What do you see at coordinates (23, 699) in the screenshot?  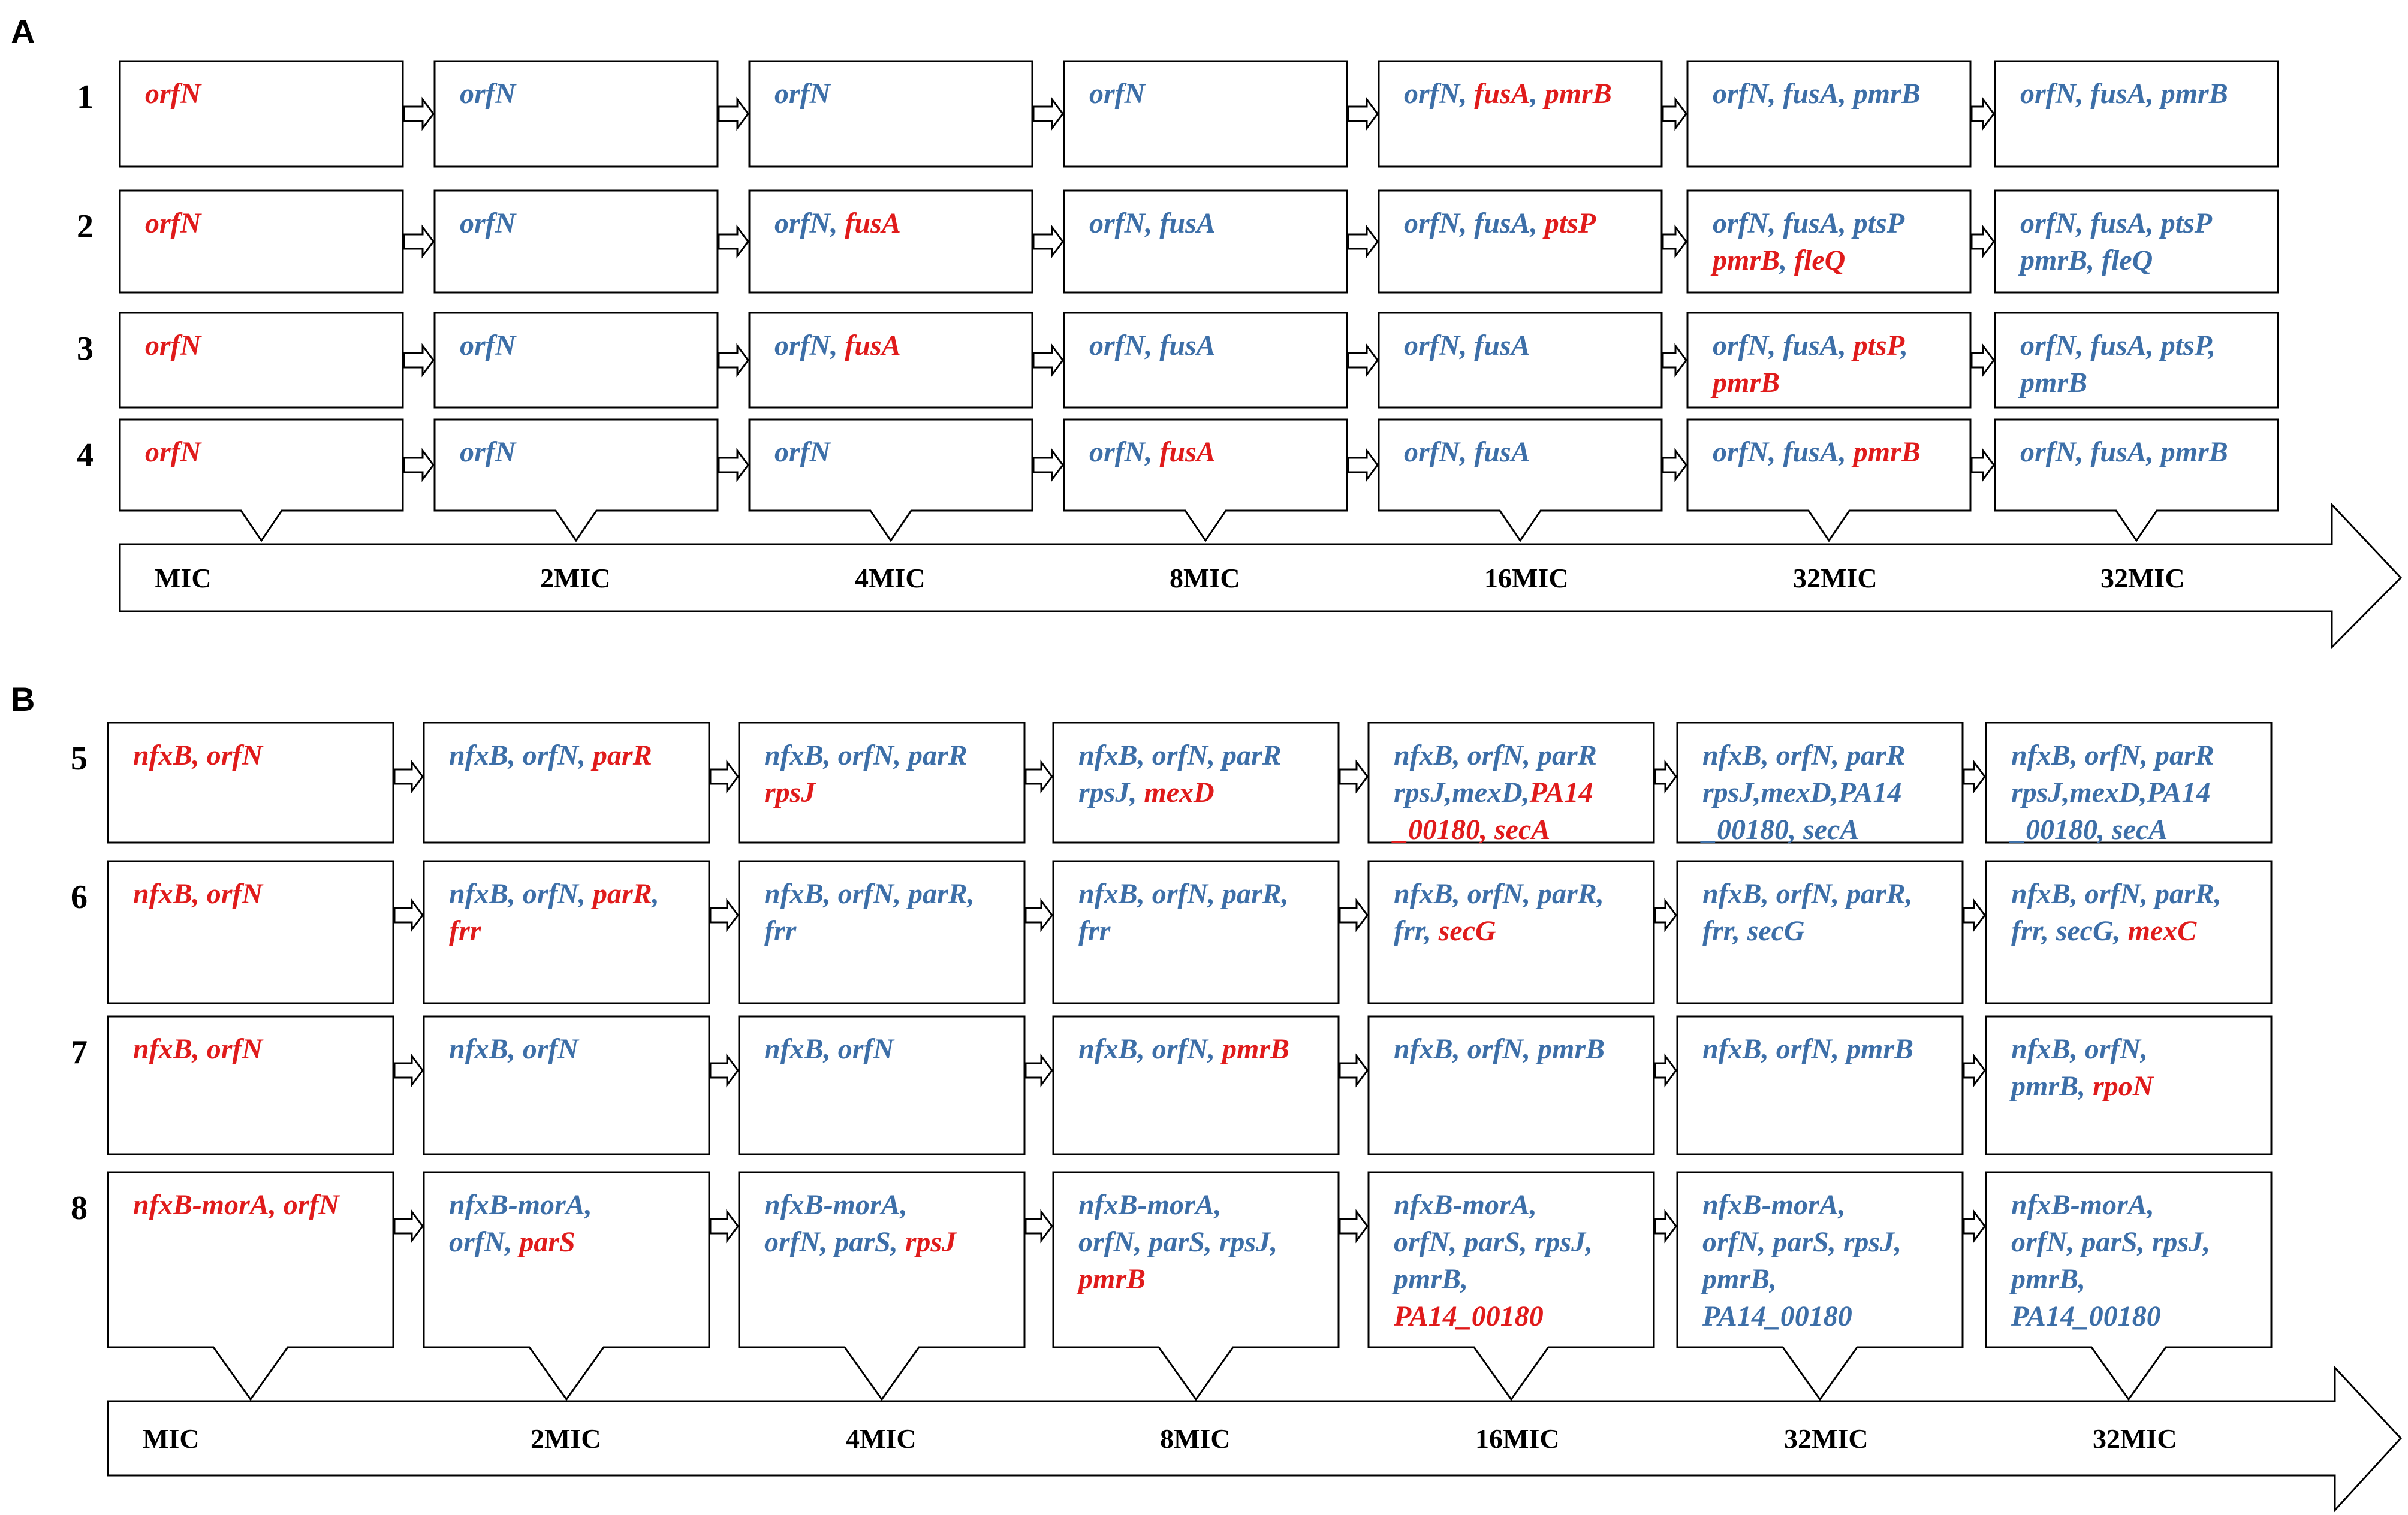 I see `panel-b-label: B` at bounding box center [23, 699].